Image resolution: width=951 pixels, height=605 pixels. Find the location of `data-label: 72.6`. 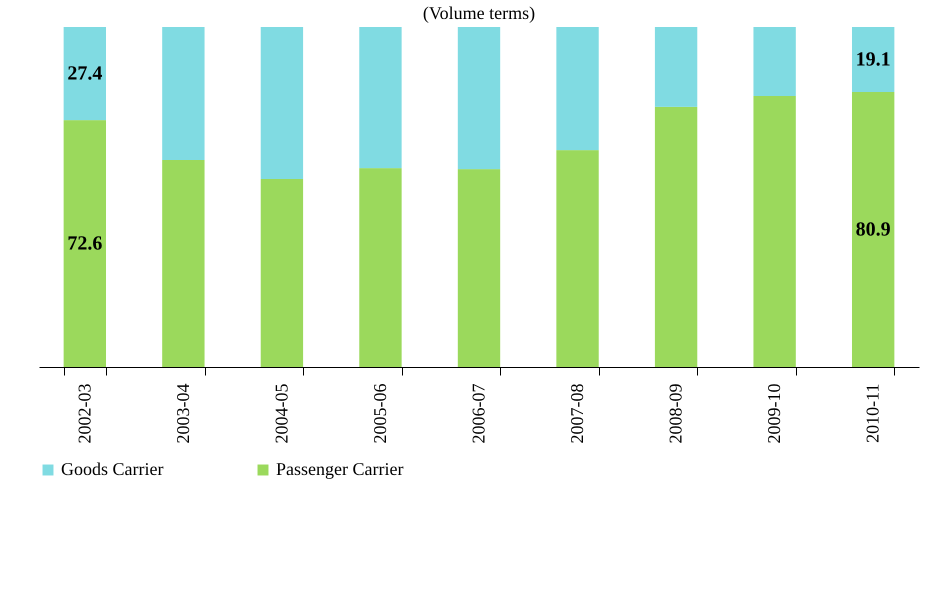

data-label: 72.6 is located at coordinates (84, 243).